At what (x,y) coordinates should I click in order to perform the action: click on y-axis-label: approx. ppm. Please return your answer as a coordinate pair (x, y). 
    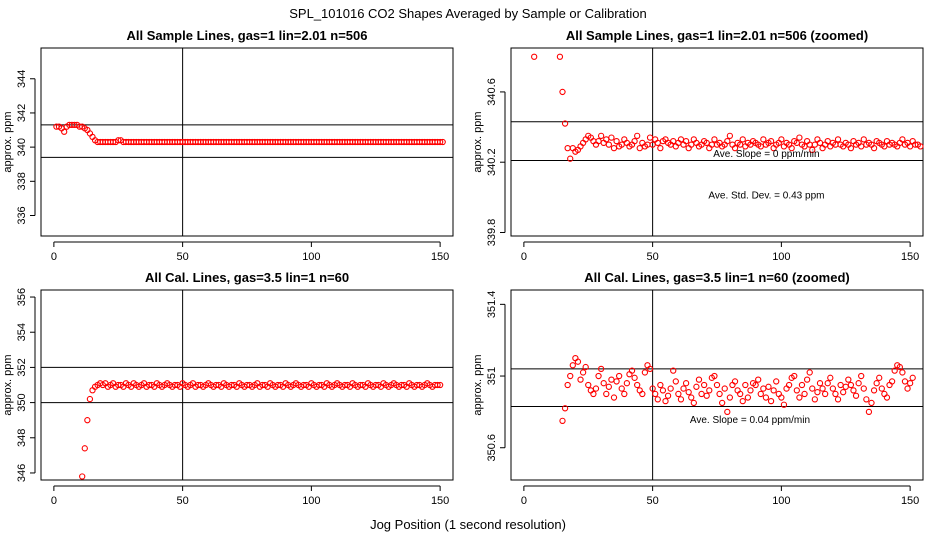
    Looking at the image, I should click on (8, 384).